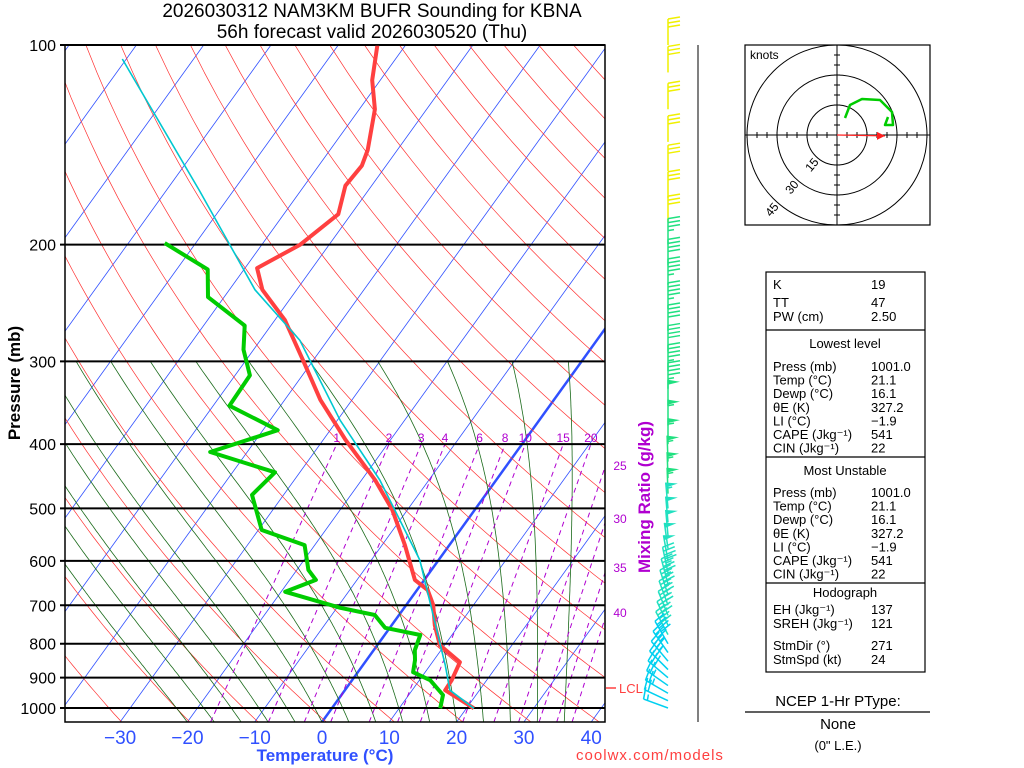 The width and height of the screenshot is (1024, 768). I want to click on lowest-level-row-value: 327.2, so click(887, 407).